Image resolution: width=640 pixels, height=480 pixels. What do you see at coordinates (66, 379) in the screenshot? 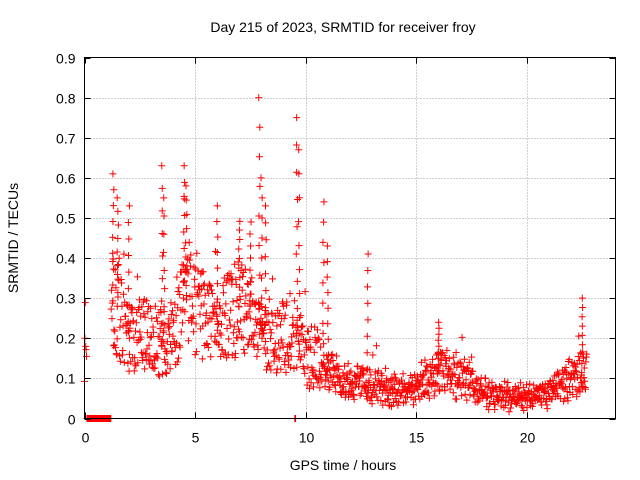
I see `y-tick-label: 0.1` at bounding box center [66, 379].